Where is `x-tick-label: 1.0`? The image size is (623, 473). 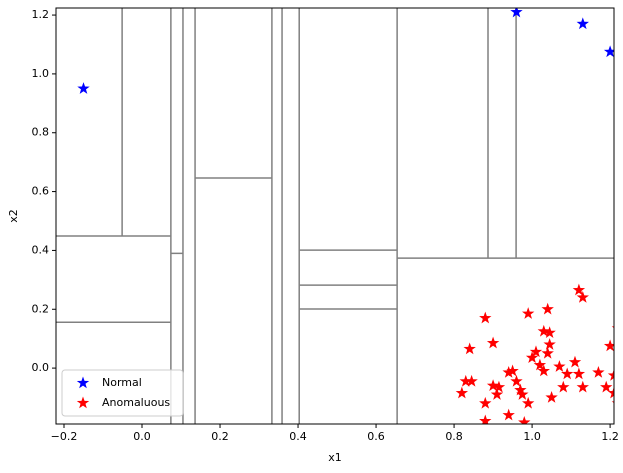 x-tick-label: 1.0 is located at coordinates (532, 436).